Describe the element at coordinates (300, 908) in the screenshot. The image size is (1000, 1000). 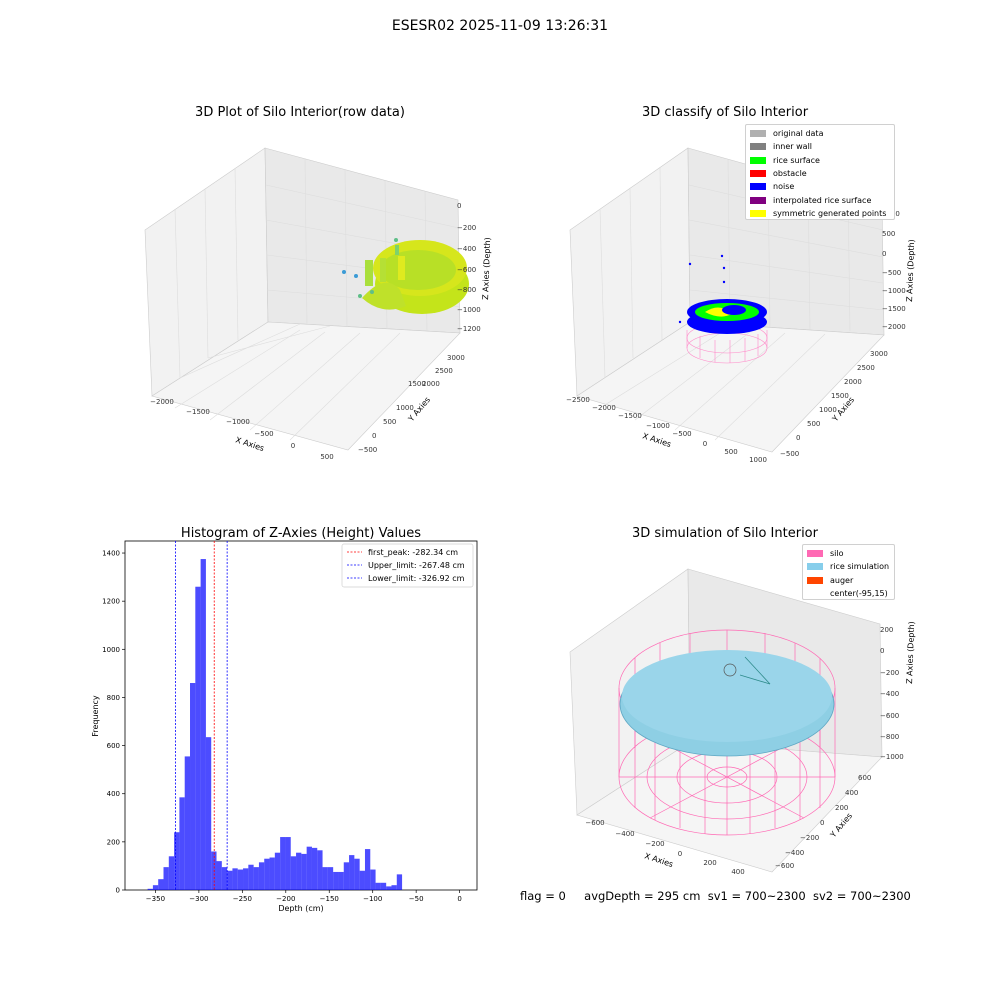
I see `histogram-x-label: Depth (cm)` at that location.